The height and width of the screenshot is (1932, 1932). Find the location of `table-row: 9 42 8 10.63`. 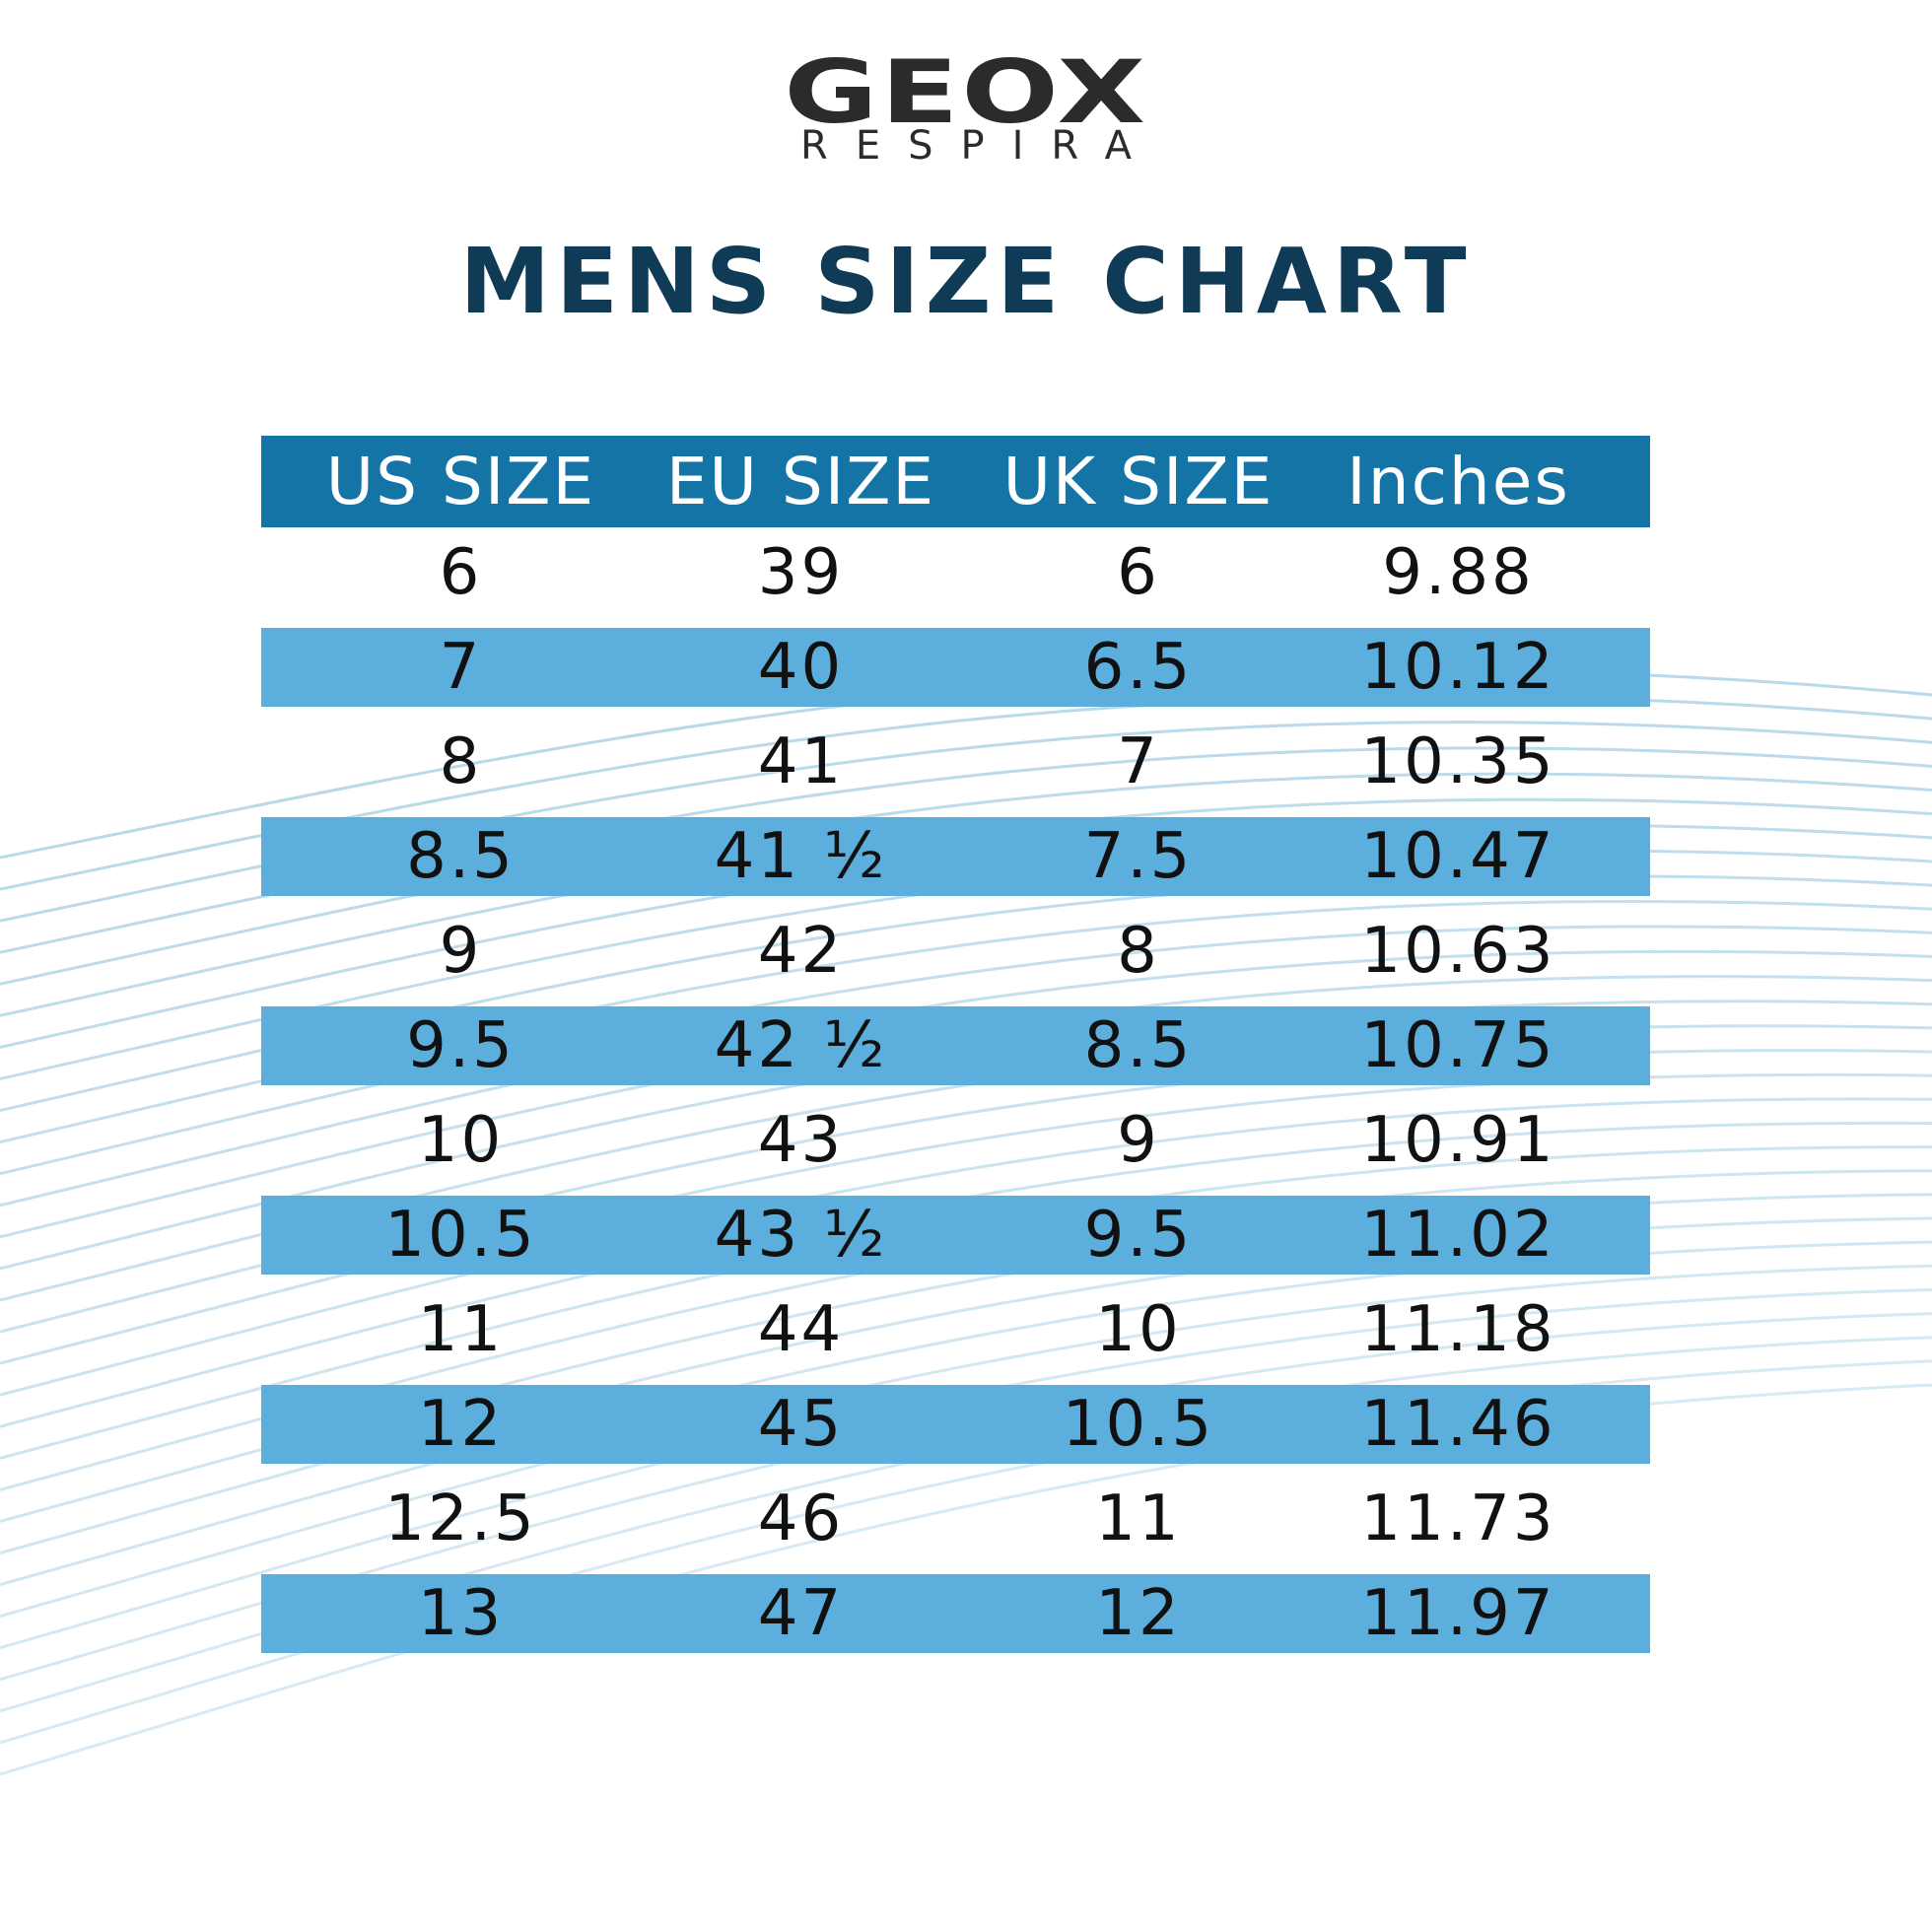

table-row: 9 42 8 10.63 is located at coordinates (956, 952).